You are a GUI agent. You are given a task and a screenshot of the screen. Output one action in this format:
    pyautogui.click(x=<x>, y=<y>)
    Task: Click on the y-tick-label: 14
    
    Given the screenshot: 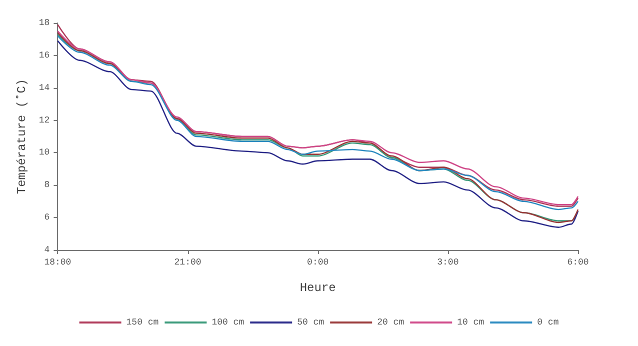 What is the action you would take?
    pyautogui.click(x=44, y=87)
    